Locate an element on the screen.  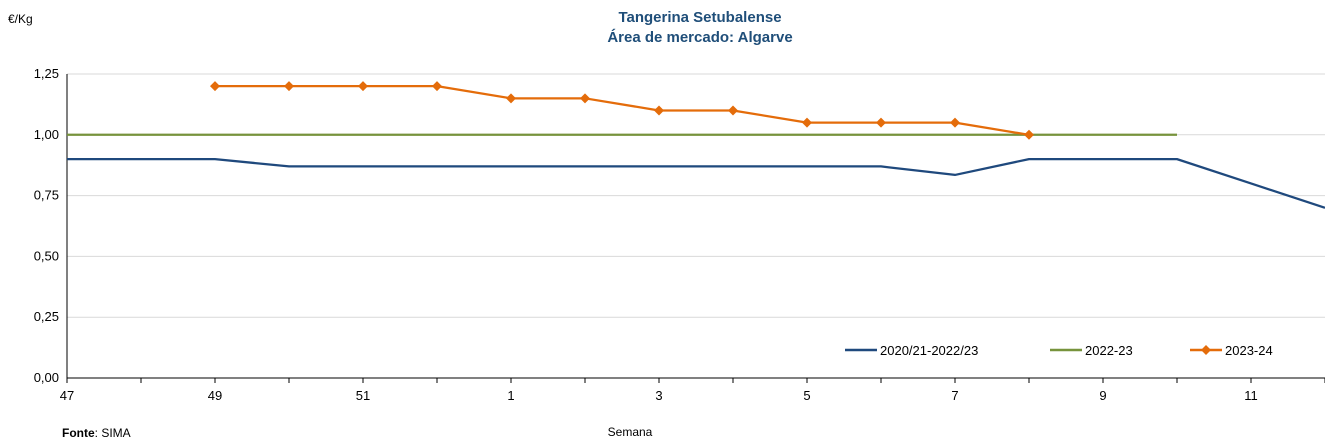
x-tick-label: 5 is located at coordinates (806, 395).